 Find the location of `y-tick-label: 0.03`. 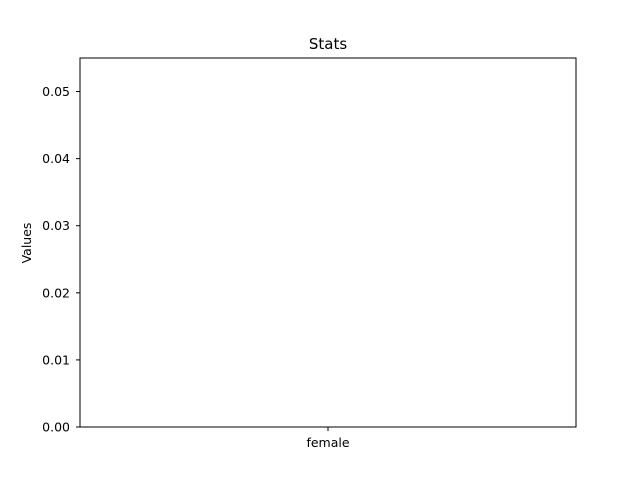

y-tick-label: 0.03 is located at coordinates (56, 225).